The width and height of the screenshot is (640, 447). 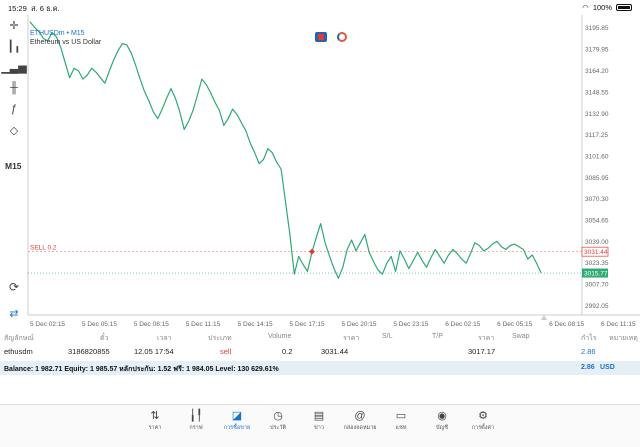 What do you see at coordinates (544, 317) in the screenshot?
I see `scroll-end-marker` at bounding box center [544, 317].